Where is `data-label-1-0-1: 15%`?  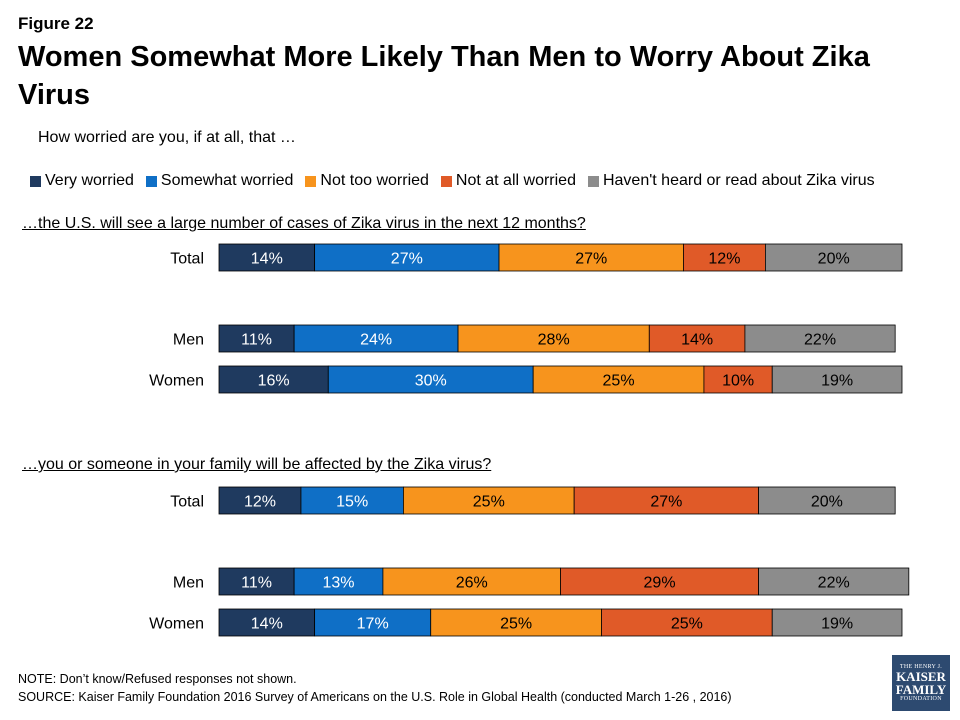
data-label-1-0-1: 15% is located at coordinates (352, 502).